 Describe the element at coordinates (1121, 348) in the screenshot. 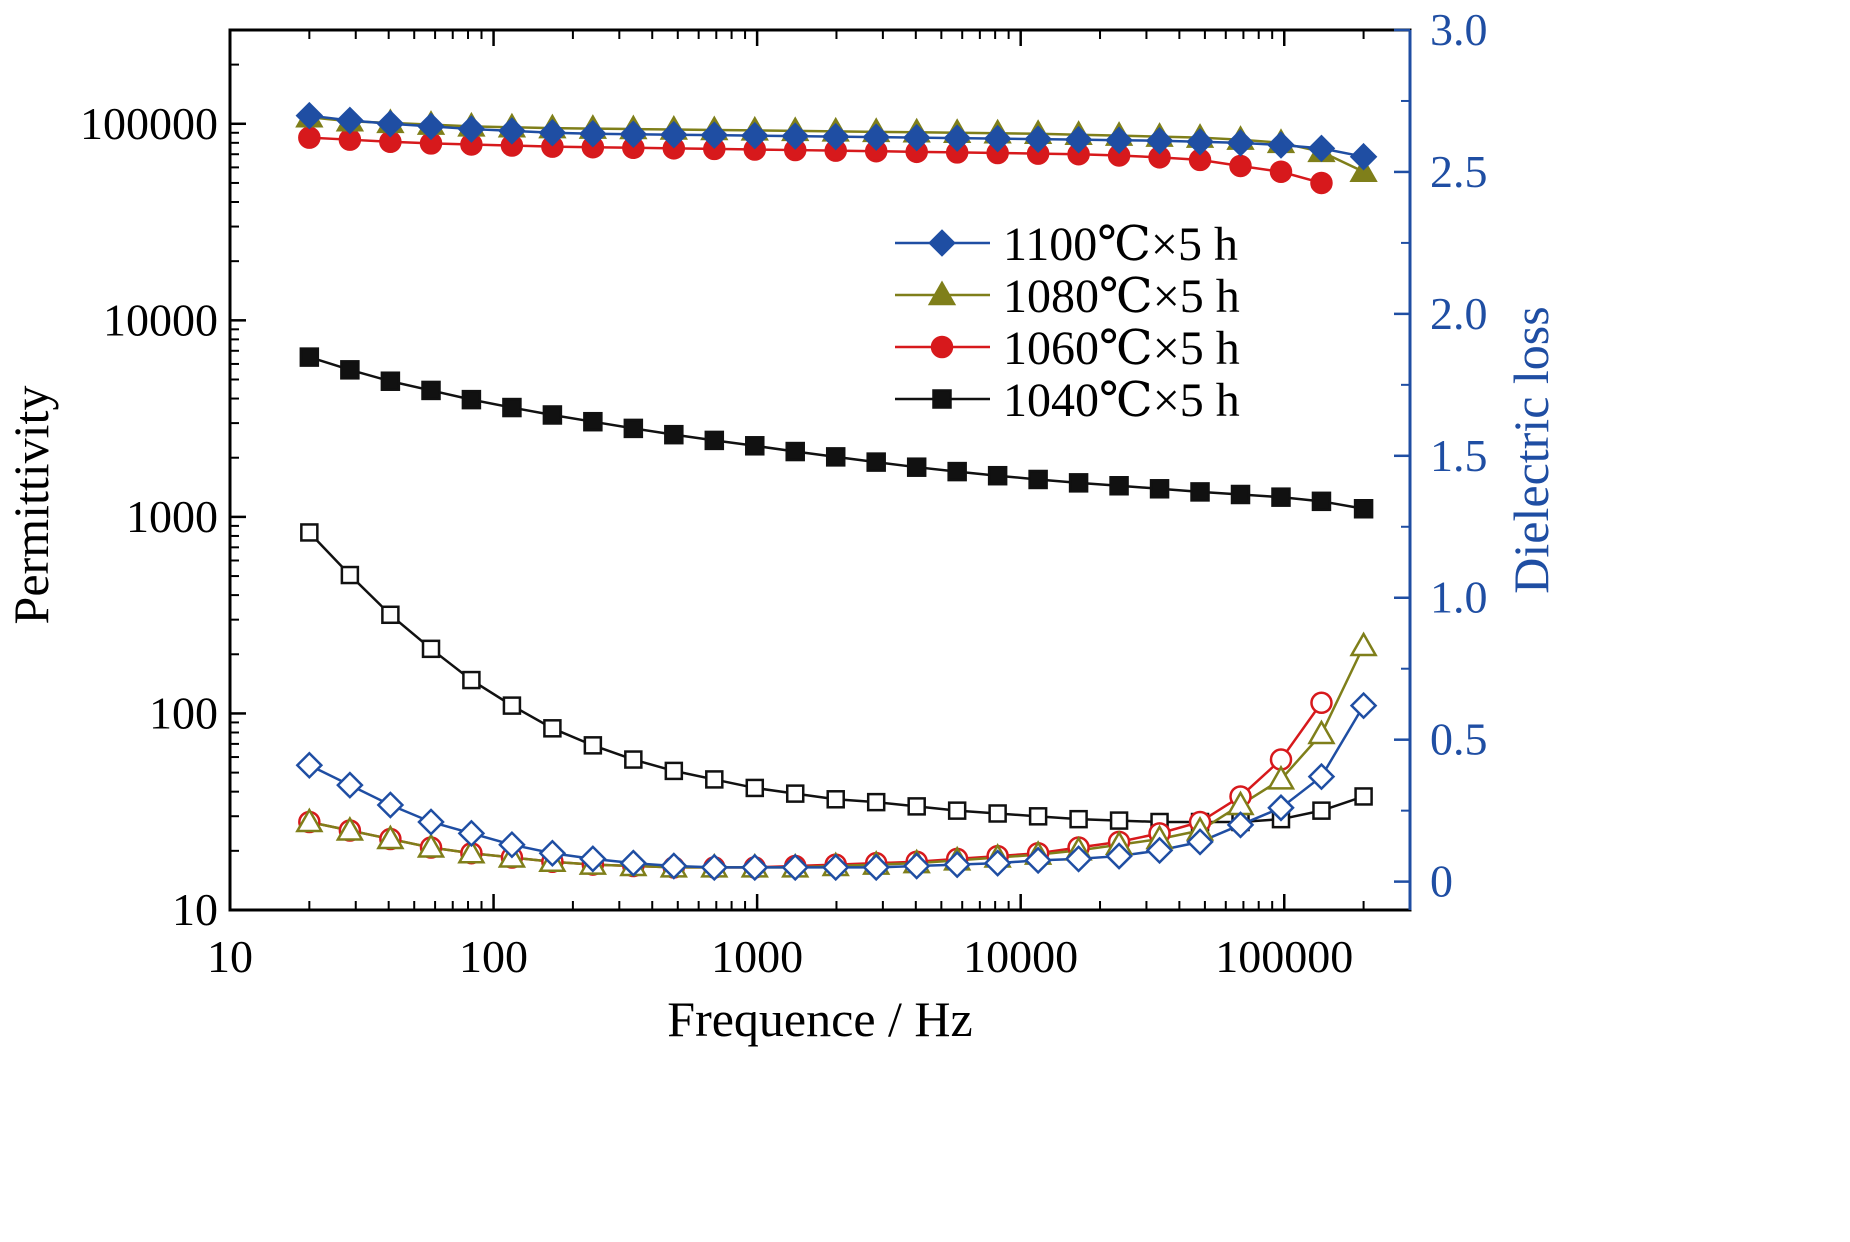

I see `legend-label: 1060℃×5 h` at that location.